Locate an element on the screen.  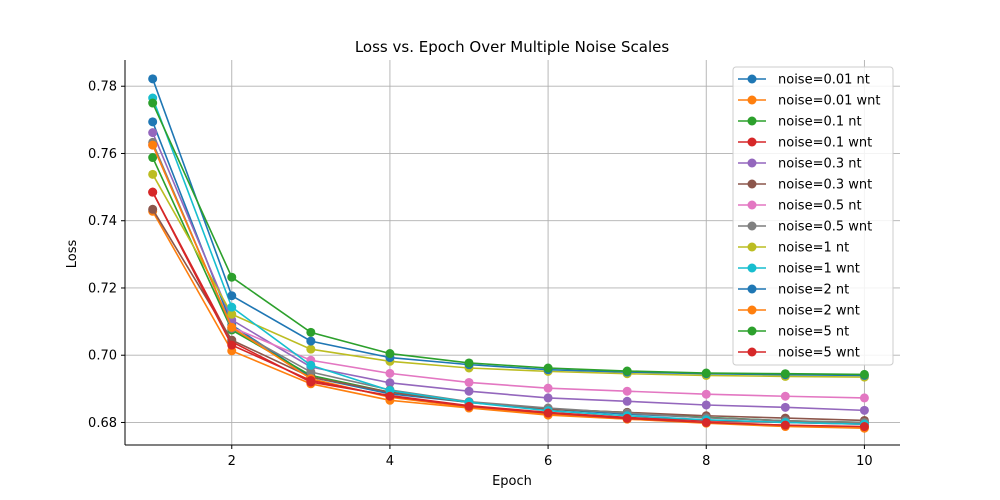
legend-item: noise=0.3 nt is located at coordinates (800, 164).